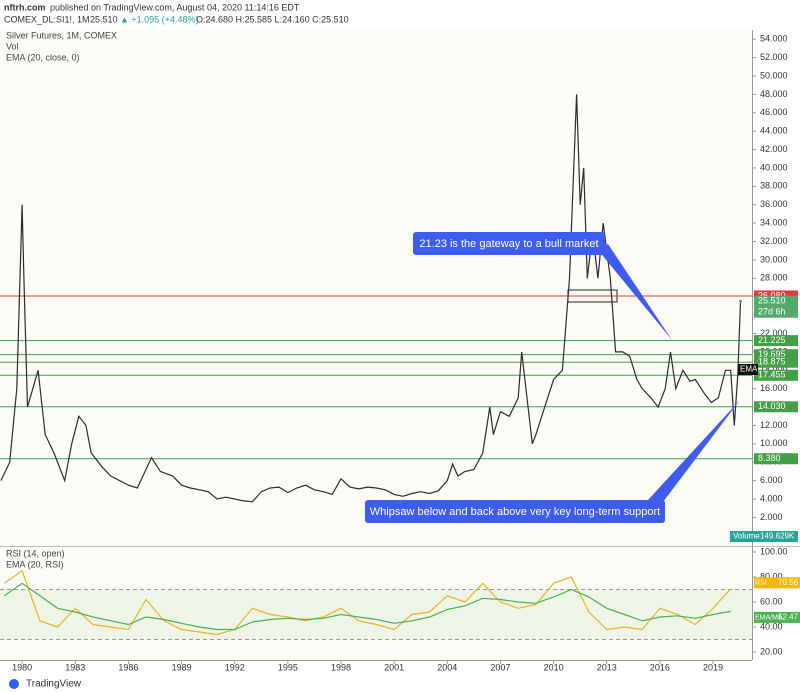  Describe the element at coordinates (774, 333) in the screenshot. I see `y-tick-label: 22.000` at that location.